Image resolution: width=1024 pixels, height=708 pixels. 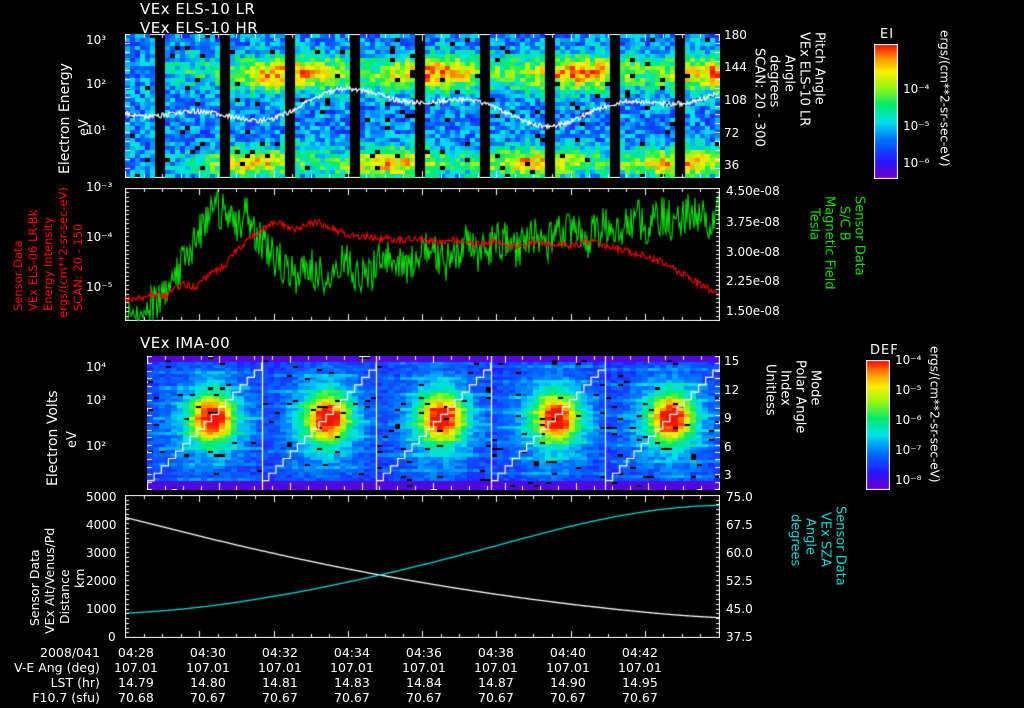 What do you see at coordinates (422, 254) in the screenshot?
I see `energy-intensity-bfield-plot` at bounding box center [422, 254].